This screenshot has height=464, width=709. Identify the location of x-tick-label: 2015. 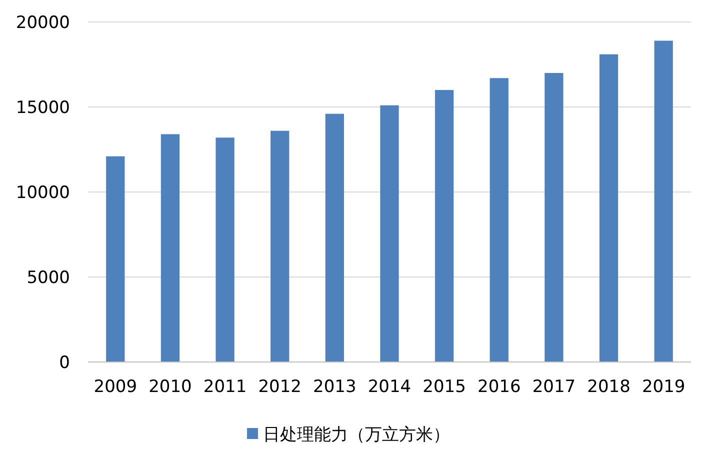
(444, 387).